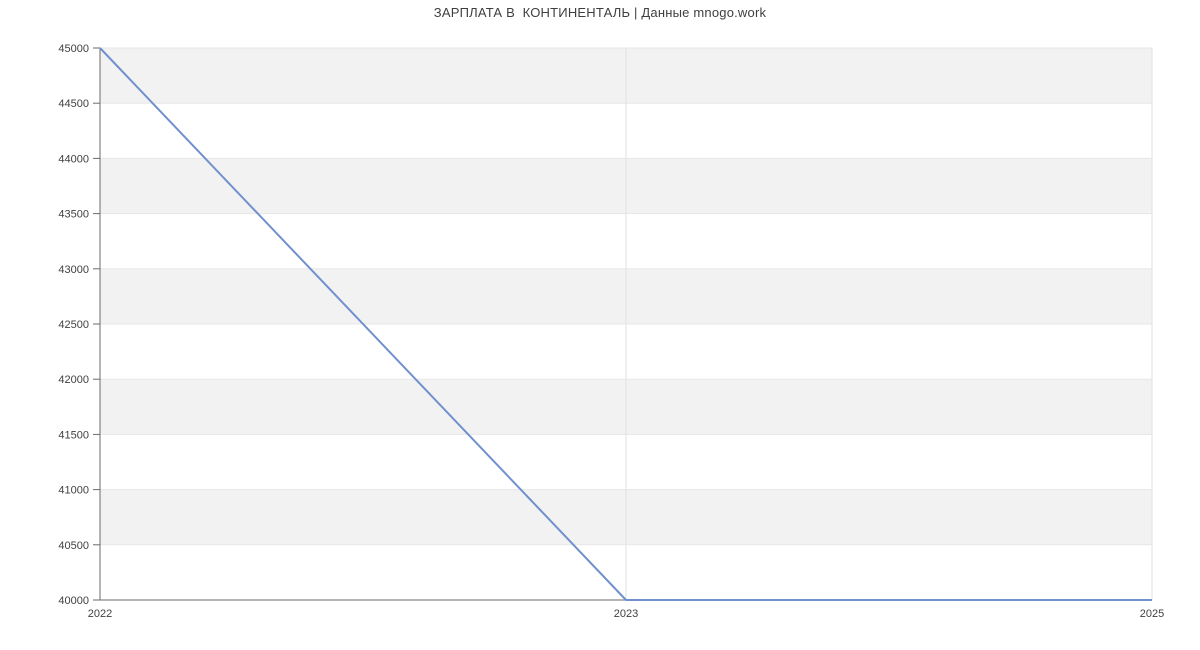 The height and width of the screenshot is (650, 1200). What do you see at coordinates (73, 215) in the screenshot?
I see `y-tick-label: 43500` at bounding box center [73, 215].